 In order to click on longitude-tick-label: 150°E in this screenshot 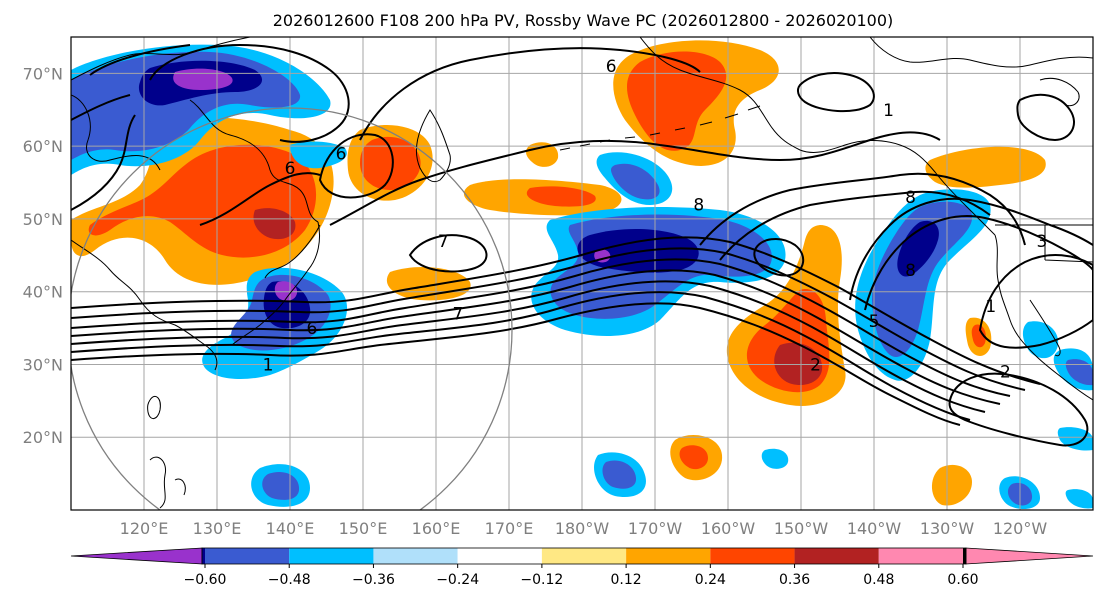, I will do `click(363, 528)`.